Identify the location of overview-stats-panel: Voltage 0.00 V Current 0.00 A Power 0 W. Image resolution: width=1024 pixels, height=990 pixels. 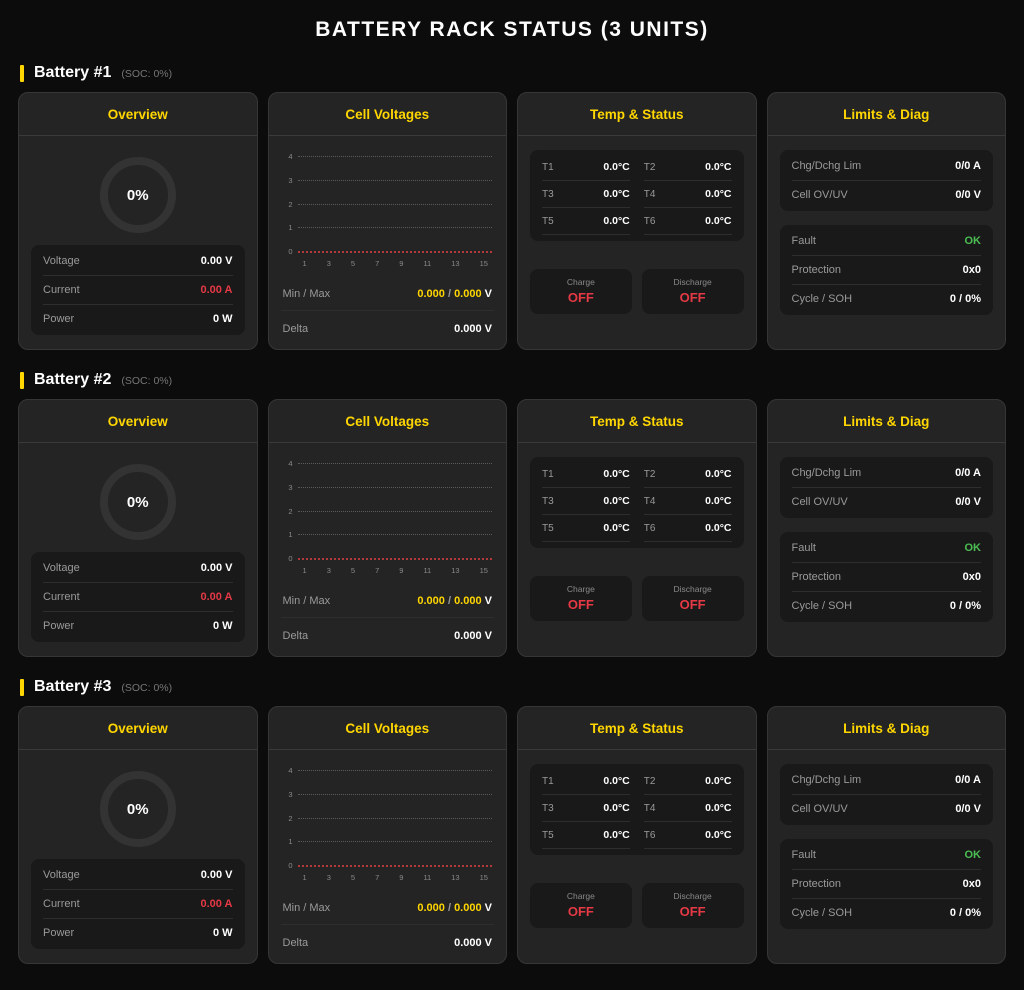
(138, 904).